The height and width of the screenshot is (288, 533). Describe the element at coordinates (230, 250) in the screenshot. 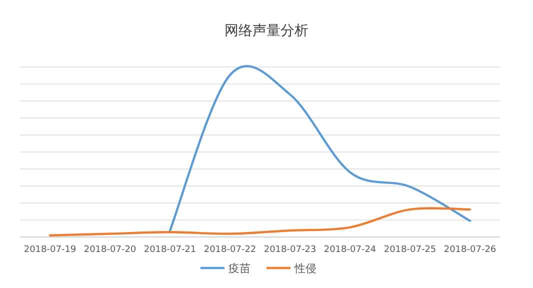

I see `x-tick-label: 2018-07-22` at that location.